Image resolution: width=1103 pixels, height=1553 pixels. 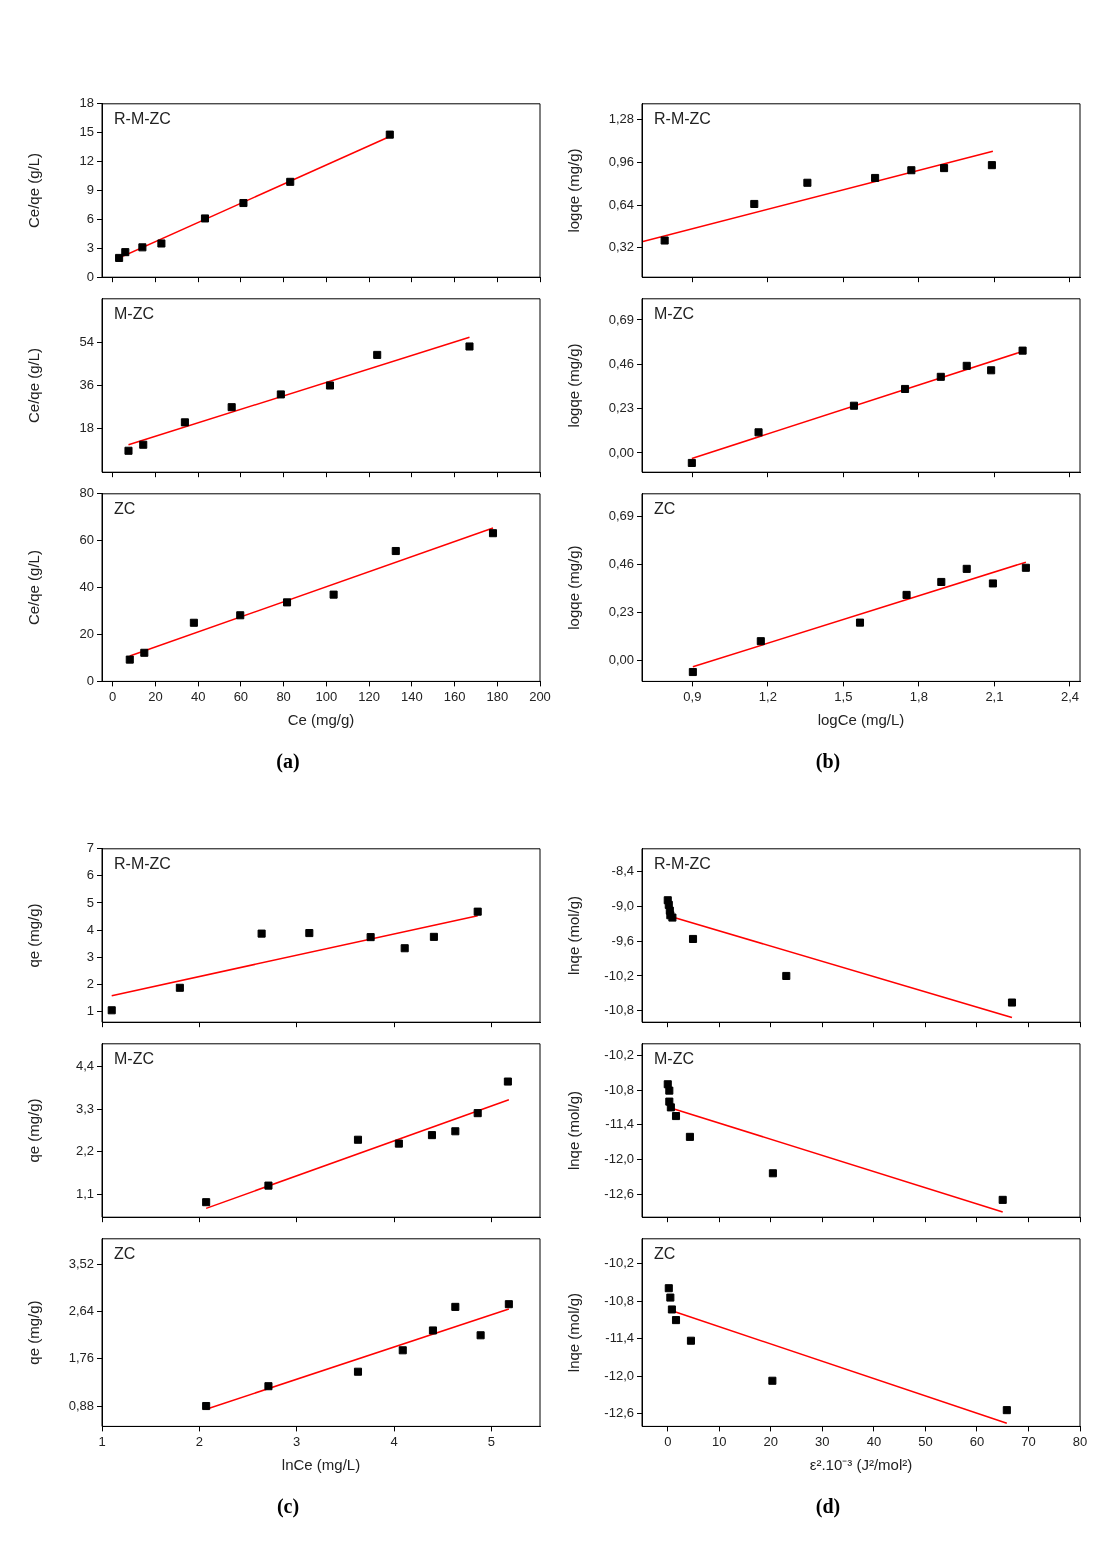 What do you see at coordinates (86, 161) in the screenshot?
I see `y-tick-label: 12` at bounding box center [86, 161].